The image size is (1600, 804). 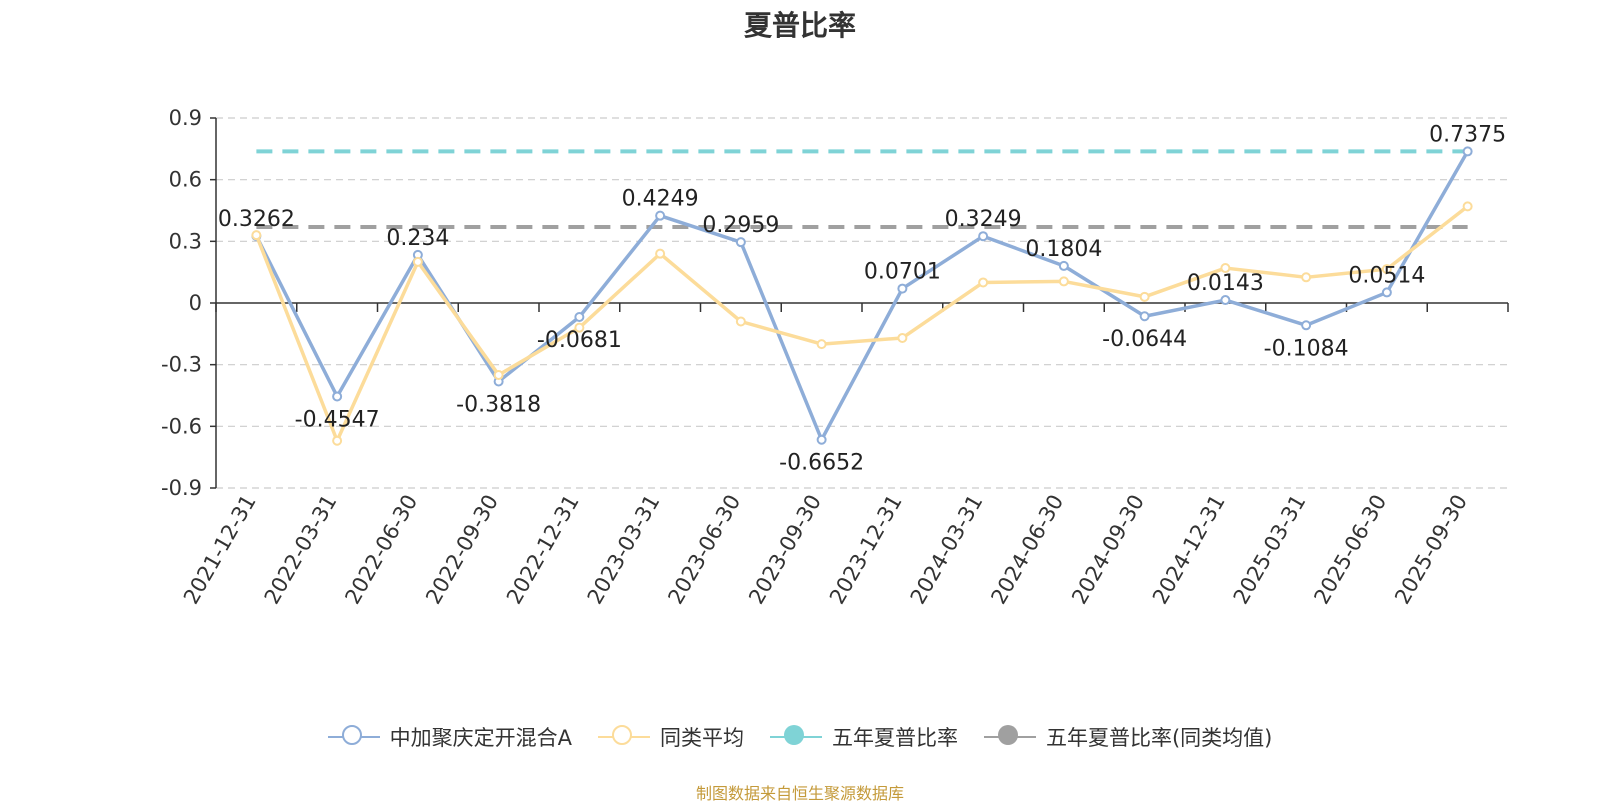 What do you see at coordinates (740, 225) in the screenshot?
I see `data-label-6: 0.2959` at bounding box center [740, 225].